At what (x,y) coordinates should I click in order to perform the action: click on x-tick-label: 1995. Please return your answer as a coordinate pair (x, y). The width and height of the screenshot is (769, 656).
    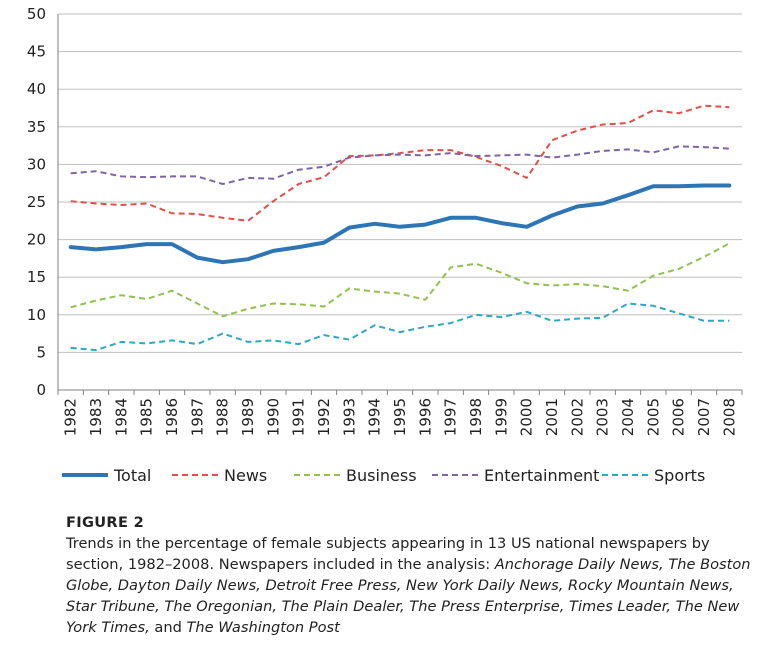
    Looking at the image, I should click on (400, 417).